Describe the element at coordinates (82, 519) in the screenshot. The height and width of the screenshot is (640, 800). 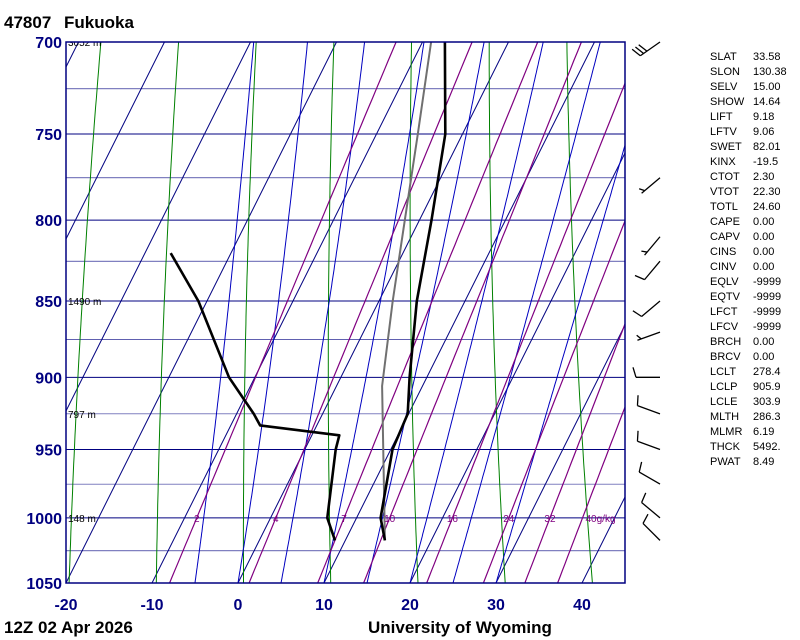
I see `height-label: 148 m` at that location.